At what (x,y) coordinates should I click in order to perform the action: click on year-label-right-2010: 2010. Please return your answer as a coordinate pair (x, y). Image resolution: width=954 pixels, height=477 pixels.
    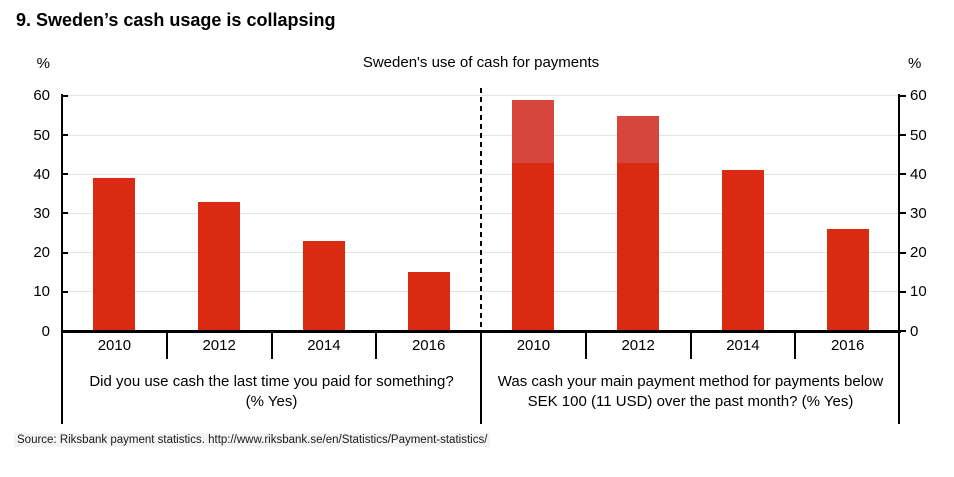
    Looking at the image, I should click on (533, 345).